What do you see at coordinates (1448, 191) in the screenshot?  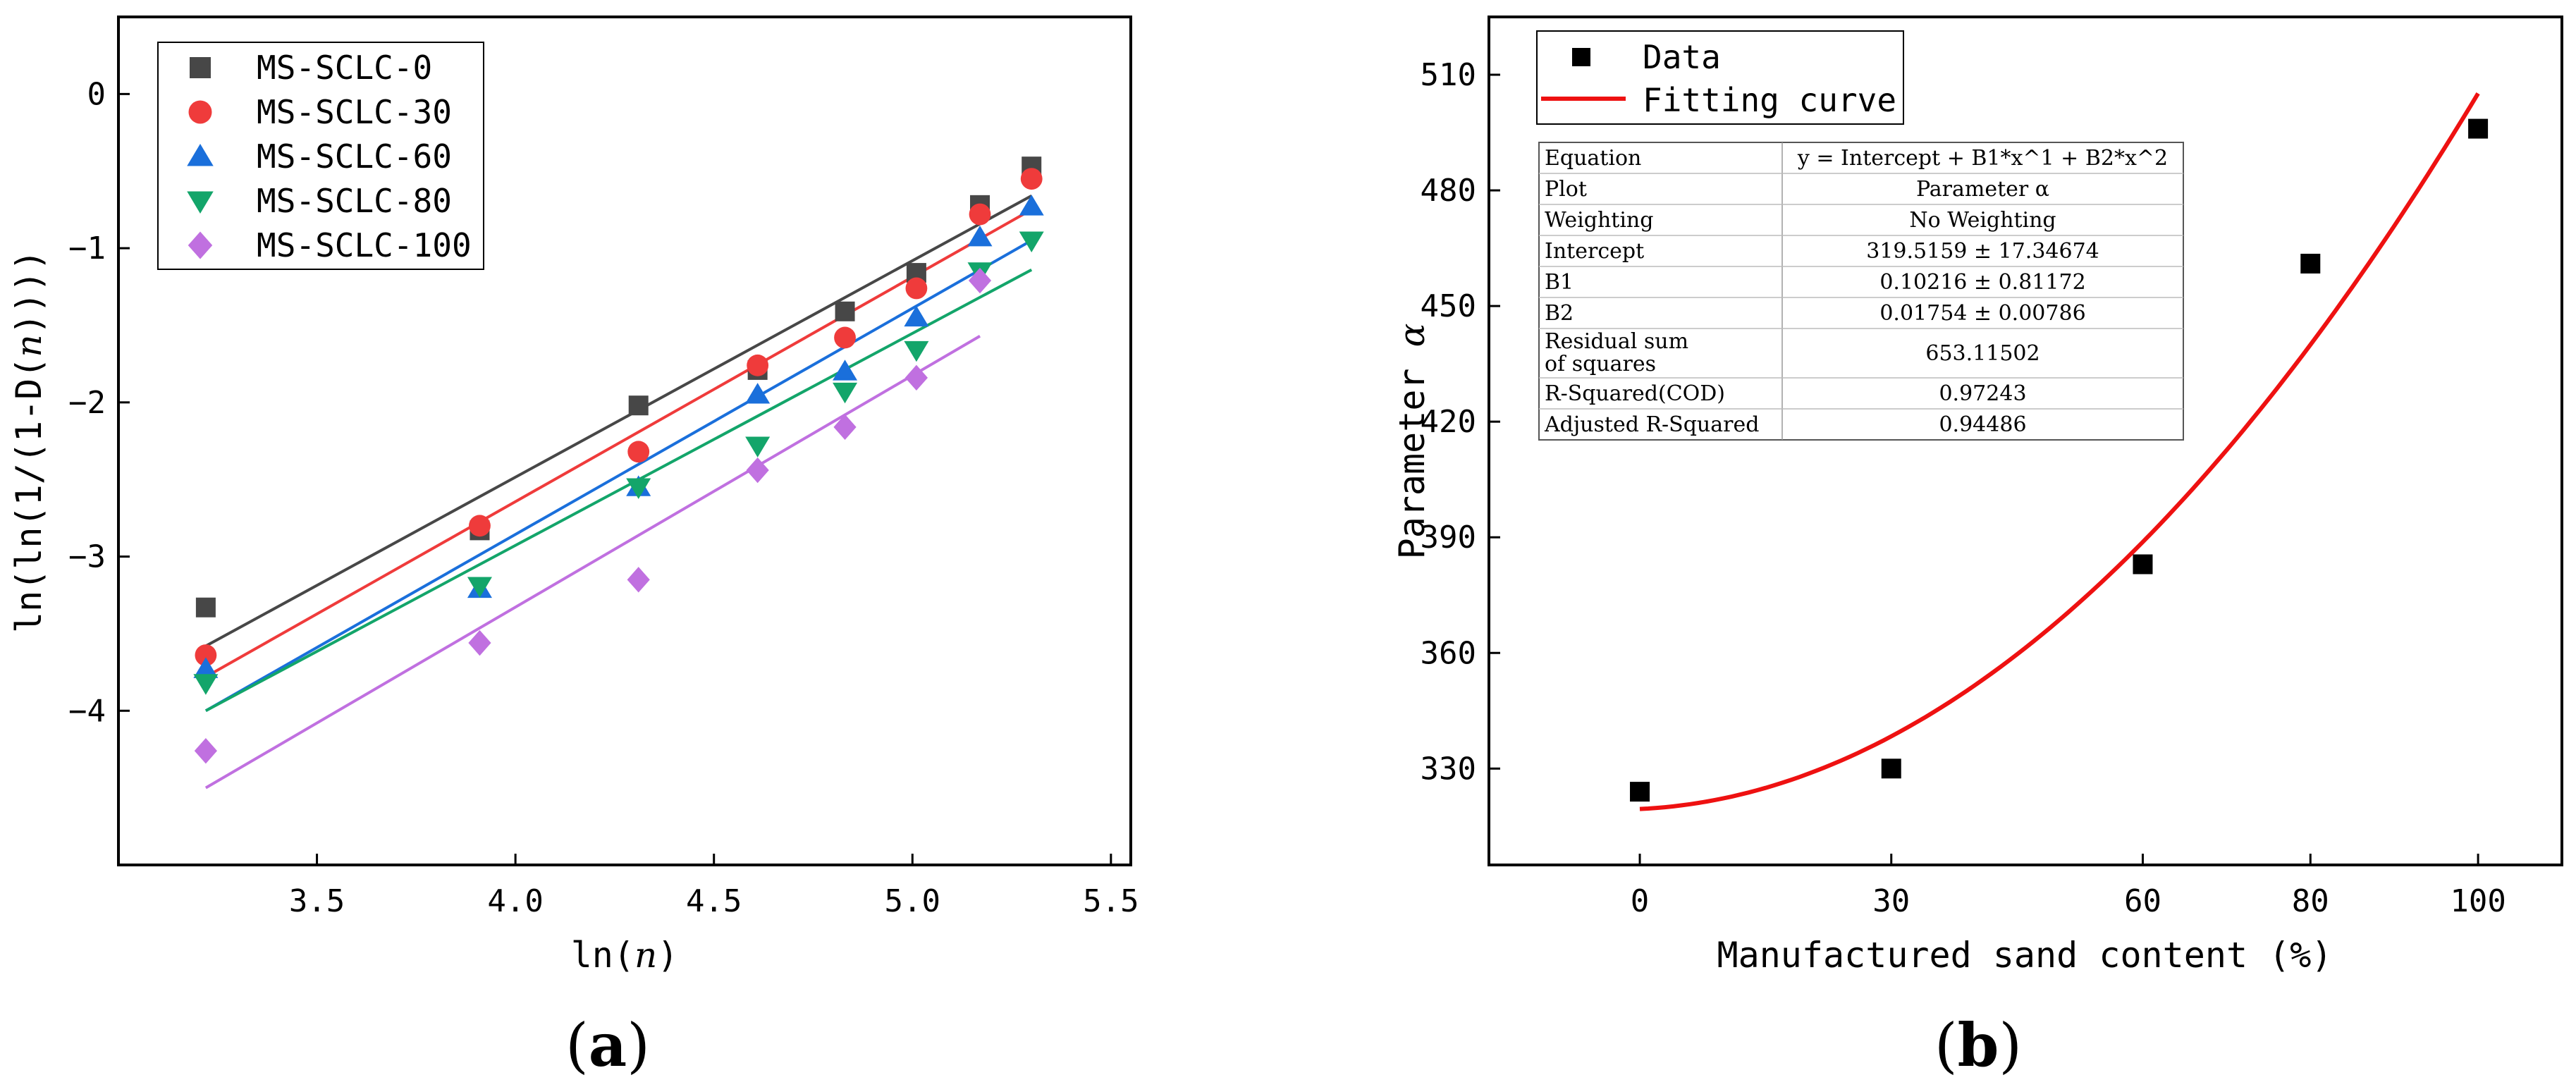 I see `panel-b-y-tick-label: 480` at bounding box center [1448, 191].